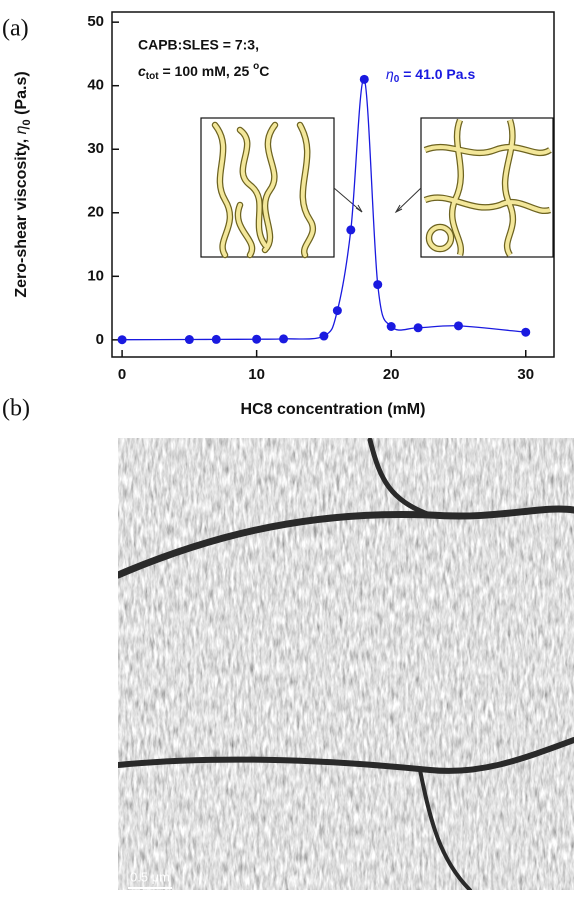 This screenshot has height=902, width=583. What do you see at coordinates (21, 95) in the screenshot?
I see `text-part: (Pa.s)` at bounding box center [21, 95].